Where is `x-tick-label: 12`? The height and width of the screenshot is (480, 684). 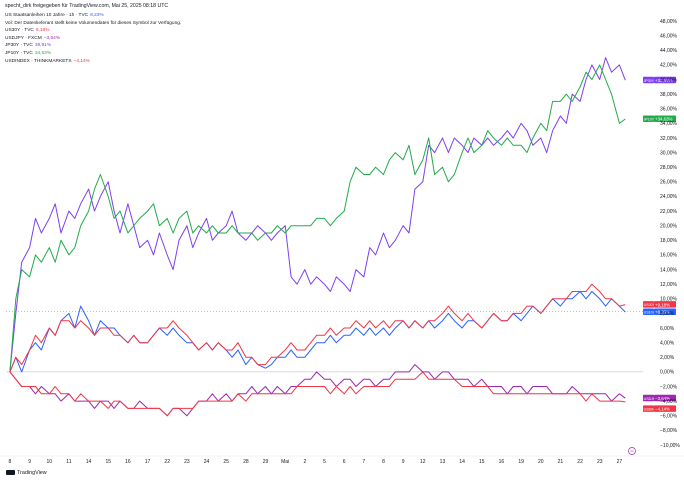 x-tick-label: 12 is located at coordinates (423, 462).